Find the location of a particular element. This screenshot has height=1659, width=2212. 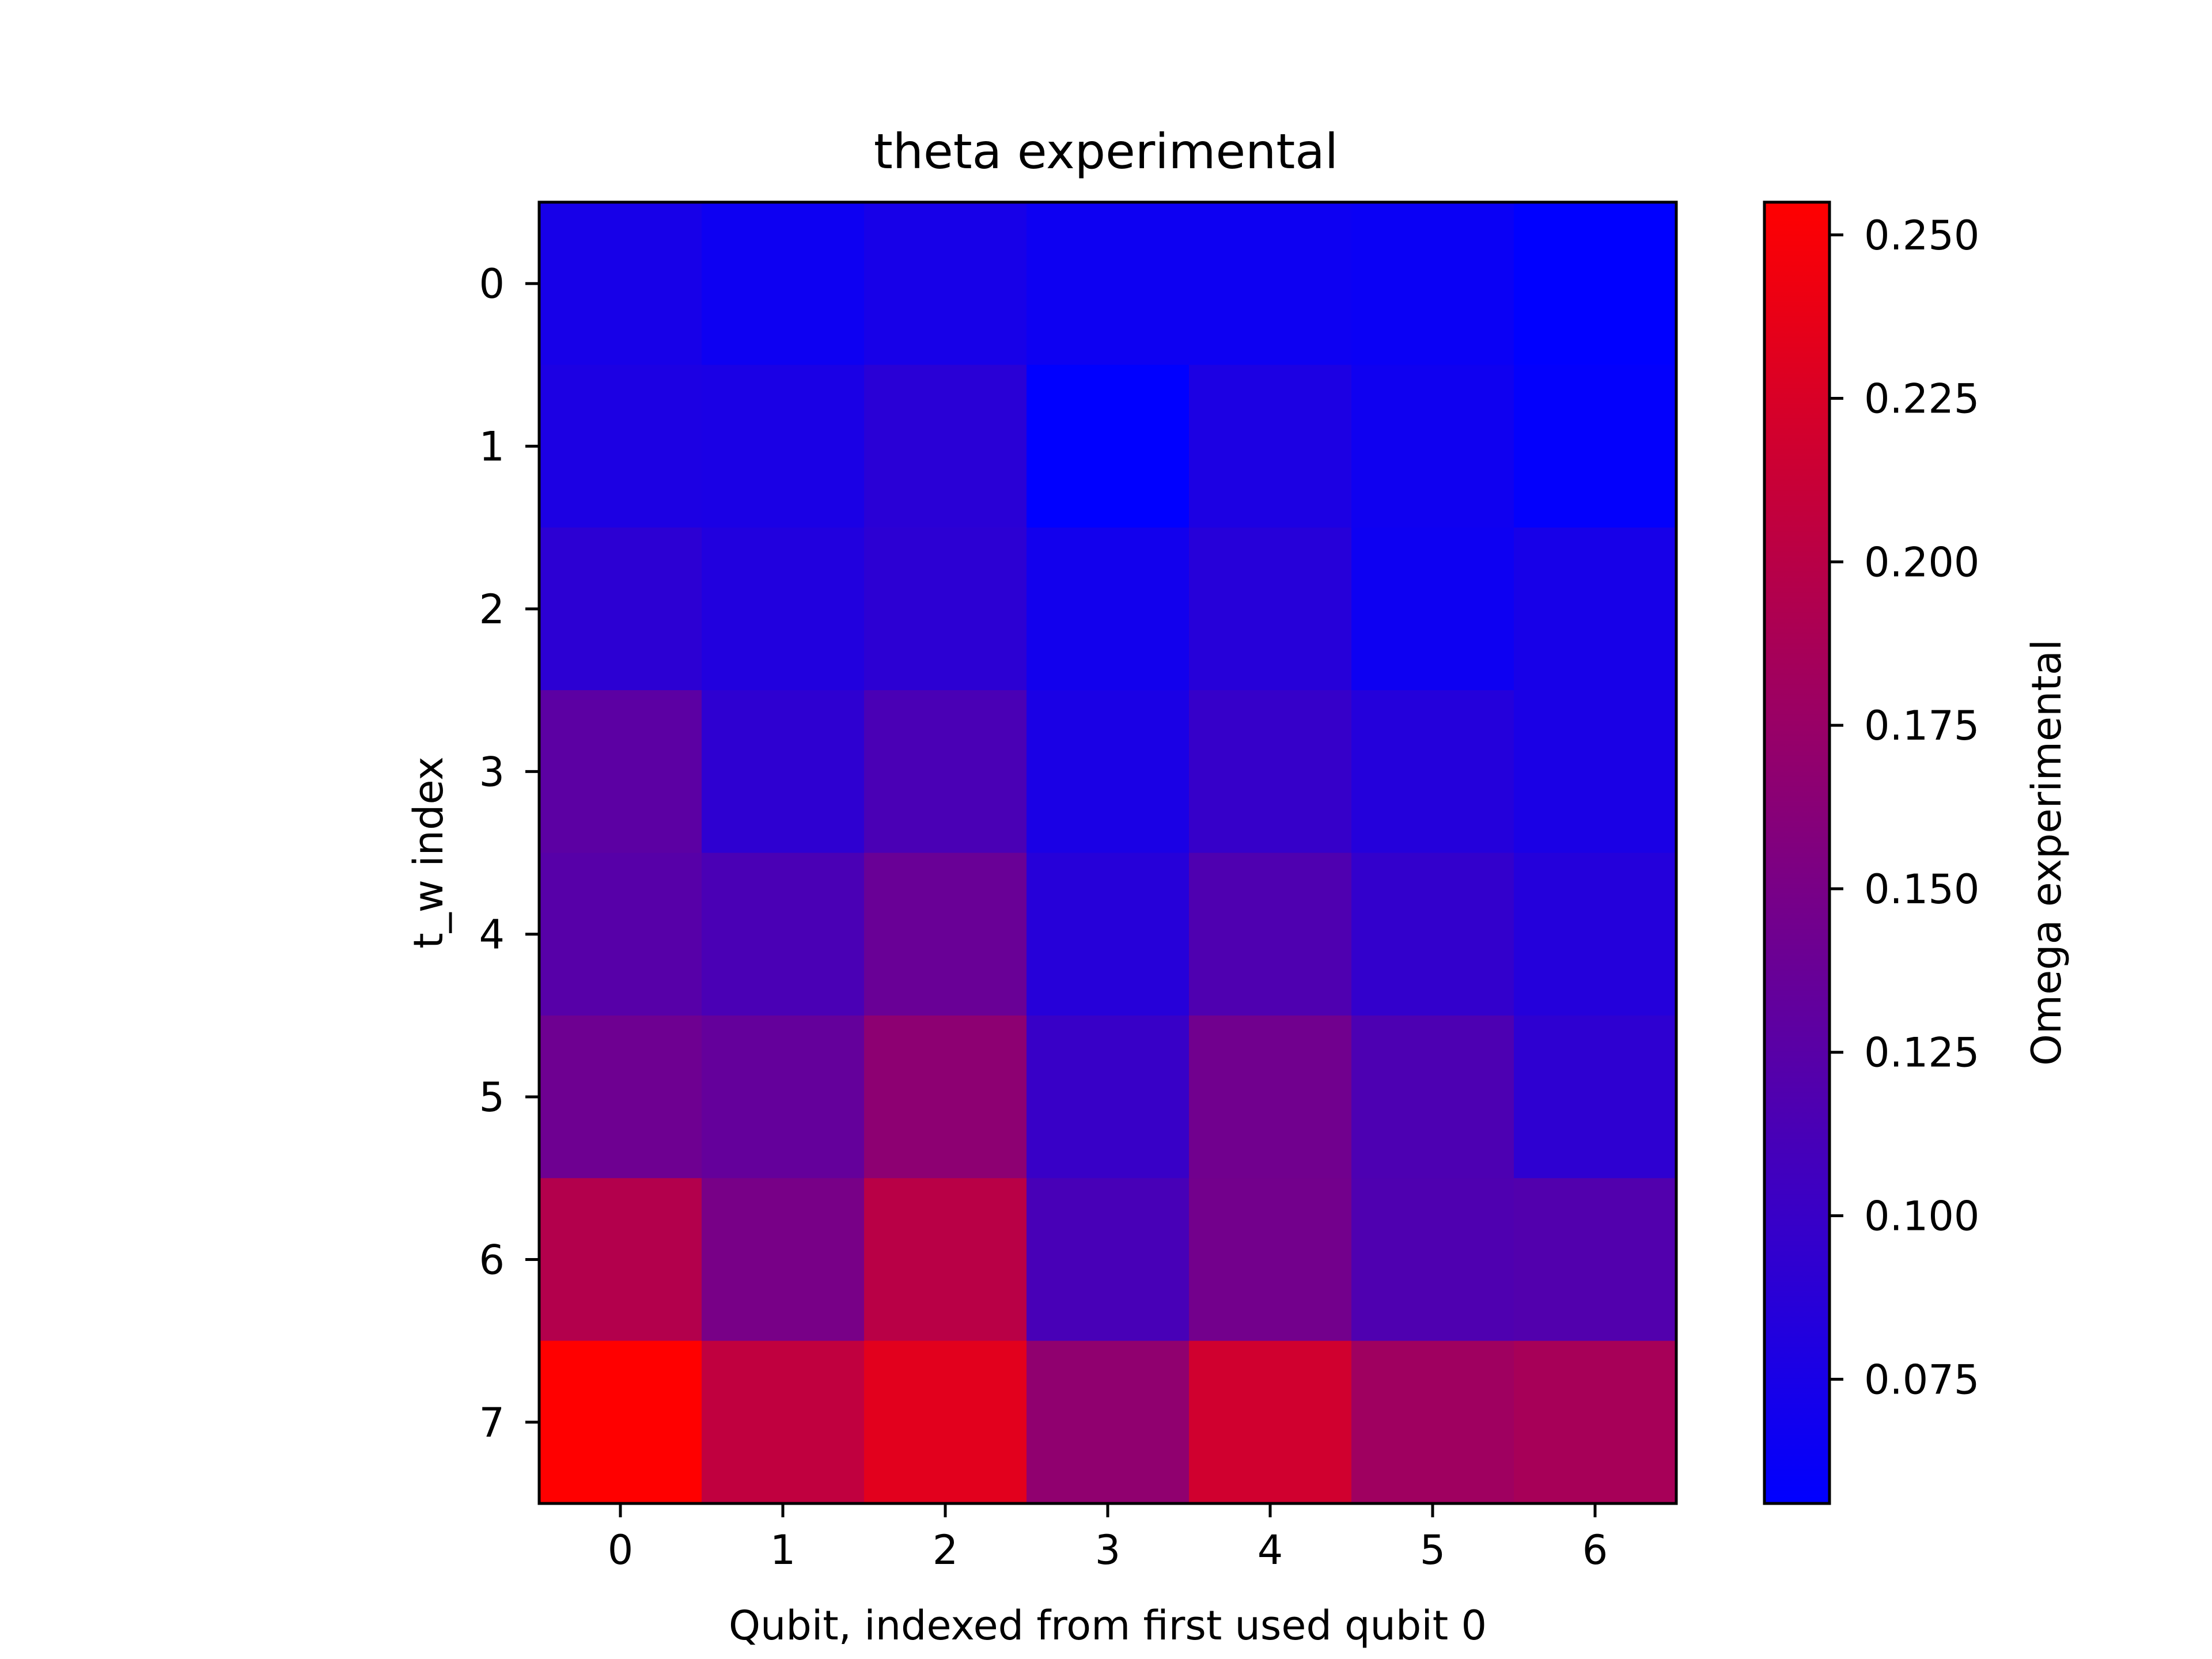

colorbar-label: Omega experimental is located at coordinates (2046, 852).